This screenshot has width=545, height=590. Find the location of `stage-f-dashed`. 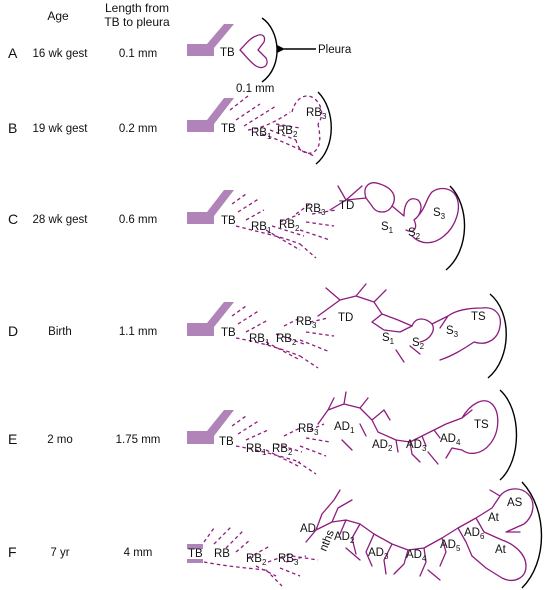

stage-f-dashed is located at coordinates (261, 556).